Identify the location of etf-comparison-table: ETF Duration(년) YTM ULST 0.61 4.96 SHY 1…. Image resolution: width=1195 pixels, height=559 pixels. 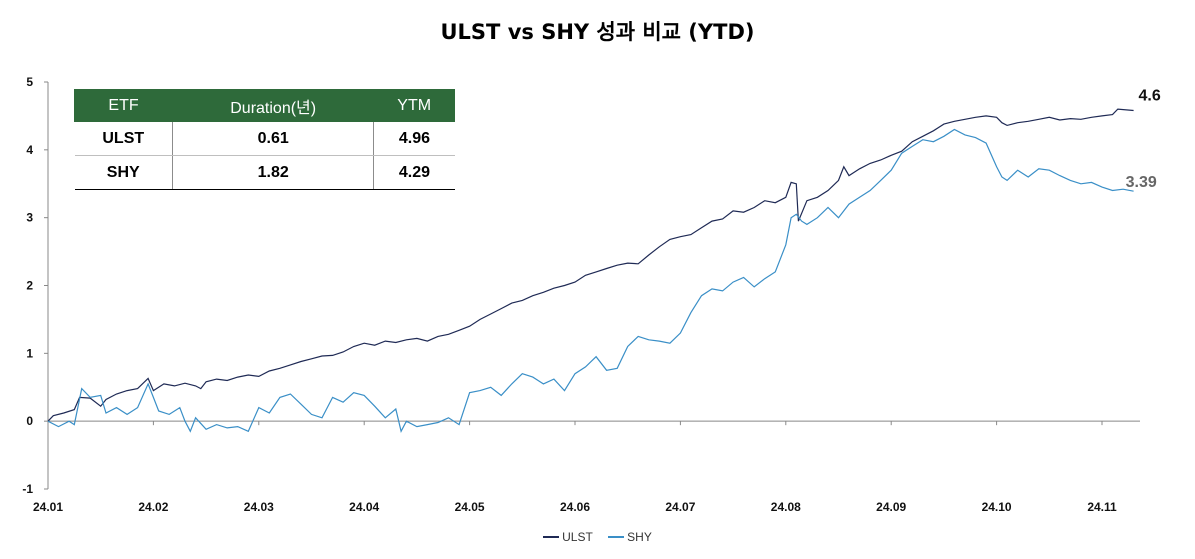
(264, 139).